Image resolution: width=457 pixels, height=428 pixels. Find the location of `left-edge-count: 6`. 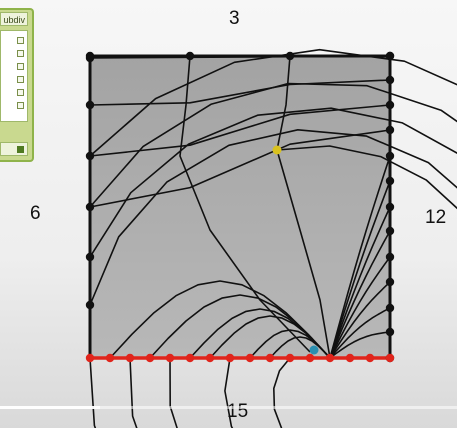

left-edge-count: 6 is located at coordinates (35, 213).